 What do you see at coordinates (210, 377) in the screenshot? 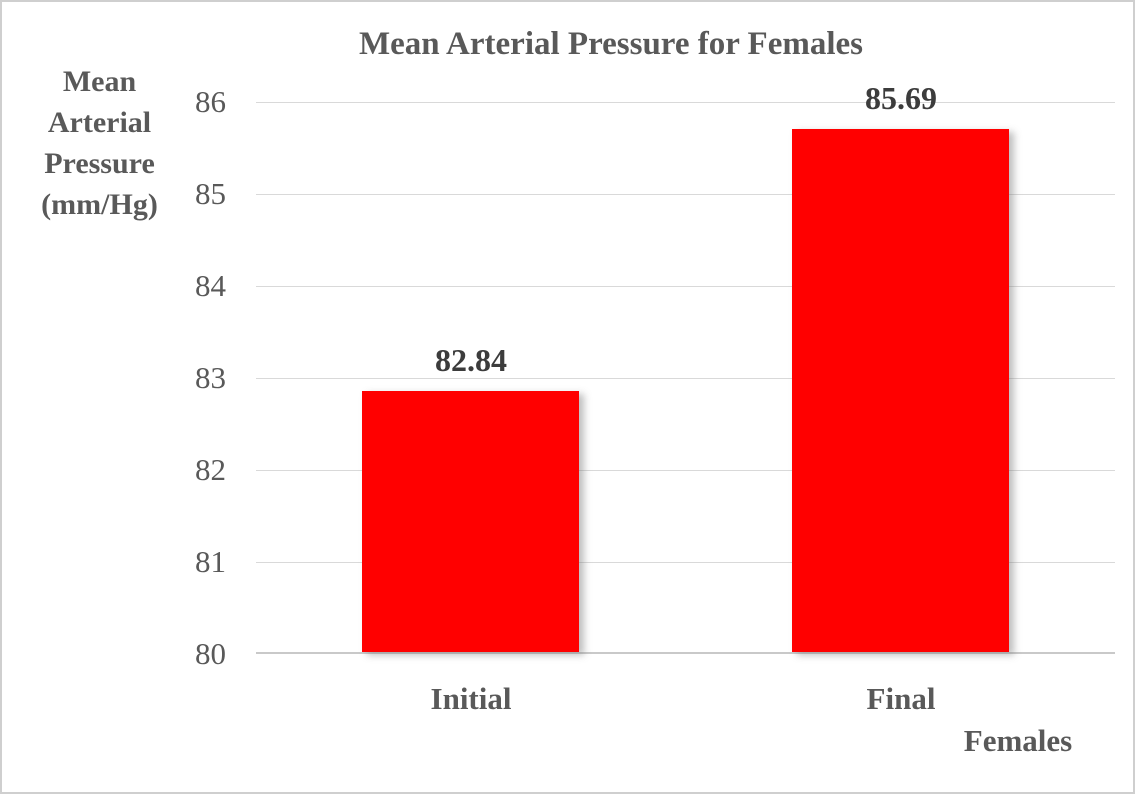
I see `y-tick-label: 83` at bounding box center [210, 377].